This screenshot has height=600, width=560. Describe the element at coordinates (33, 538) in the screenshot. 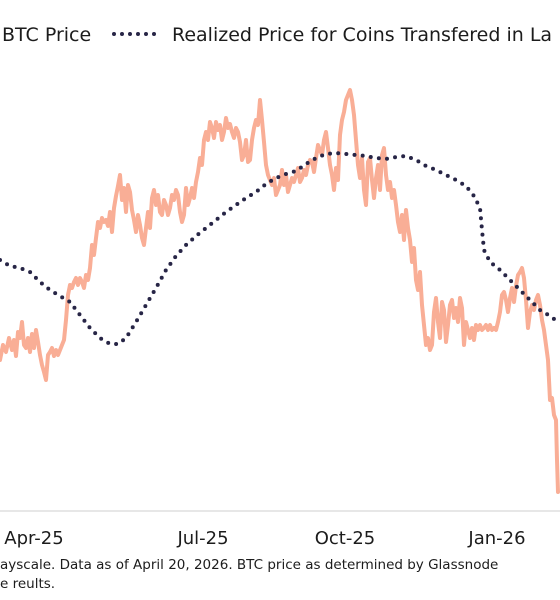

I see `x-tick-label: Apr-25` at that location.